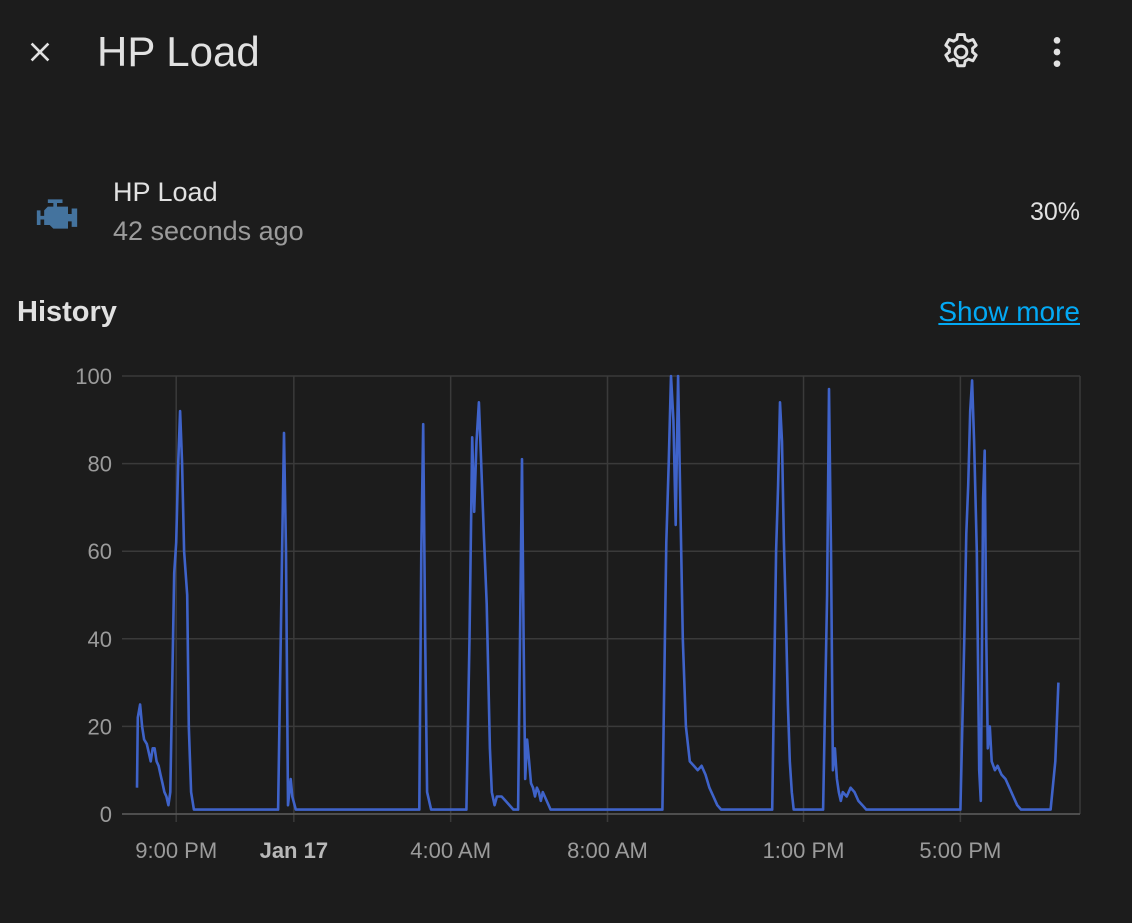  What do you see at coordinates (165, 192) in the screenshot?
I see `entity-name: HP Load` at bounding box center [165, 192].